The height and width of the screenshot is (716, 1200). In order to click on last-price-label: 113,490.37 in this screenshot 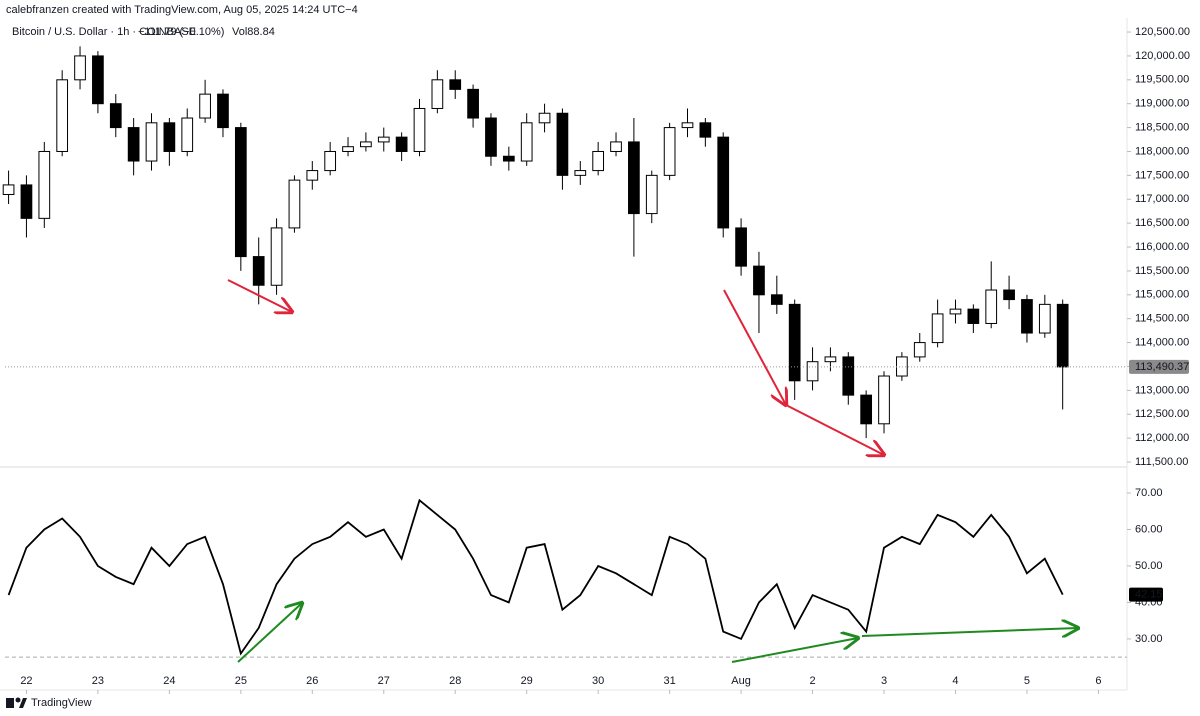, I will do `click(1162, 367)`.